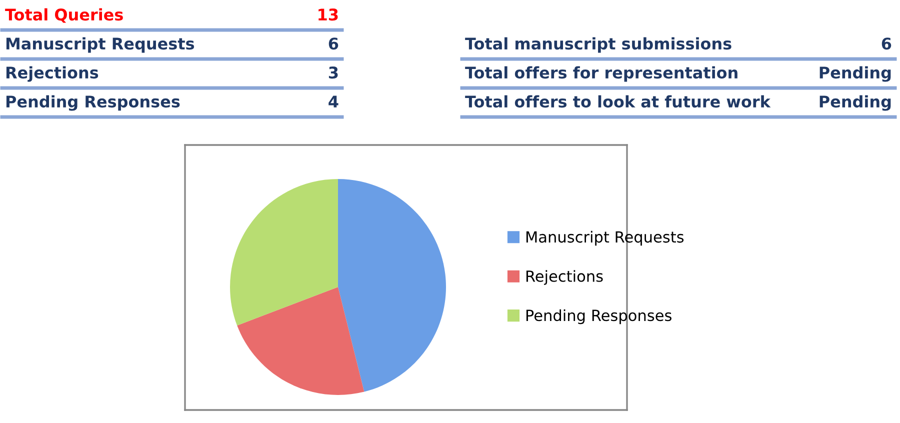 The height and width of the screenshot is (423, 900). What do you see at coordinates (564, 277) in the screenshot?
I see `legend-label: Rejections` at bounding box center [564, 277].